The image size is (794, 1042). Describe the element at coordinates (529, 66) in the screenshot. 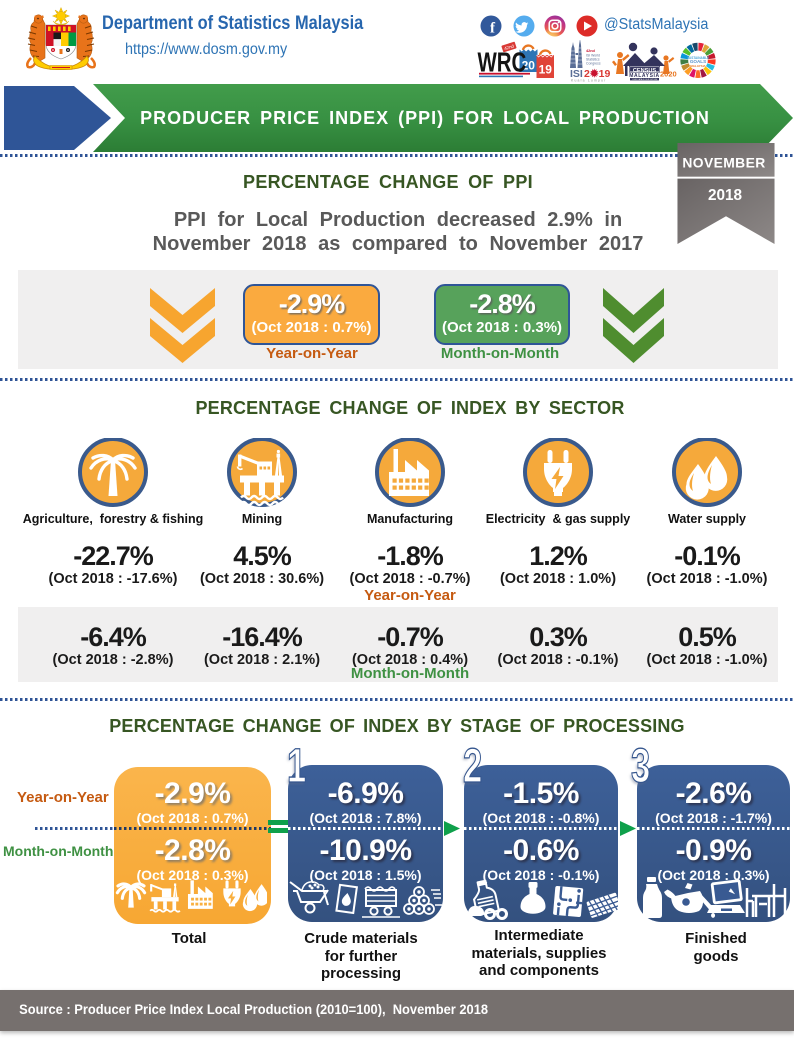

I see `svg-text: 20` at that location.